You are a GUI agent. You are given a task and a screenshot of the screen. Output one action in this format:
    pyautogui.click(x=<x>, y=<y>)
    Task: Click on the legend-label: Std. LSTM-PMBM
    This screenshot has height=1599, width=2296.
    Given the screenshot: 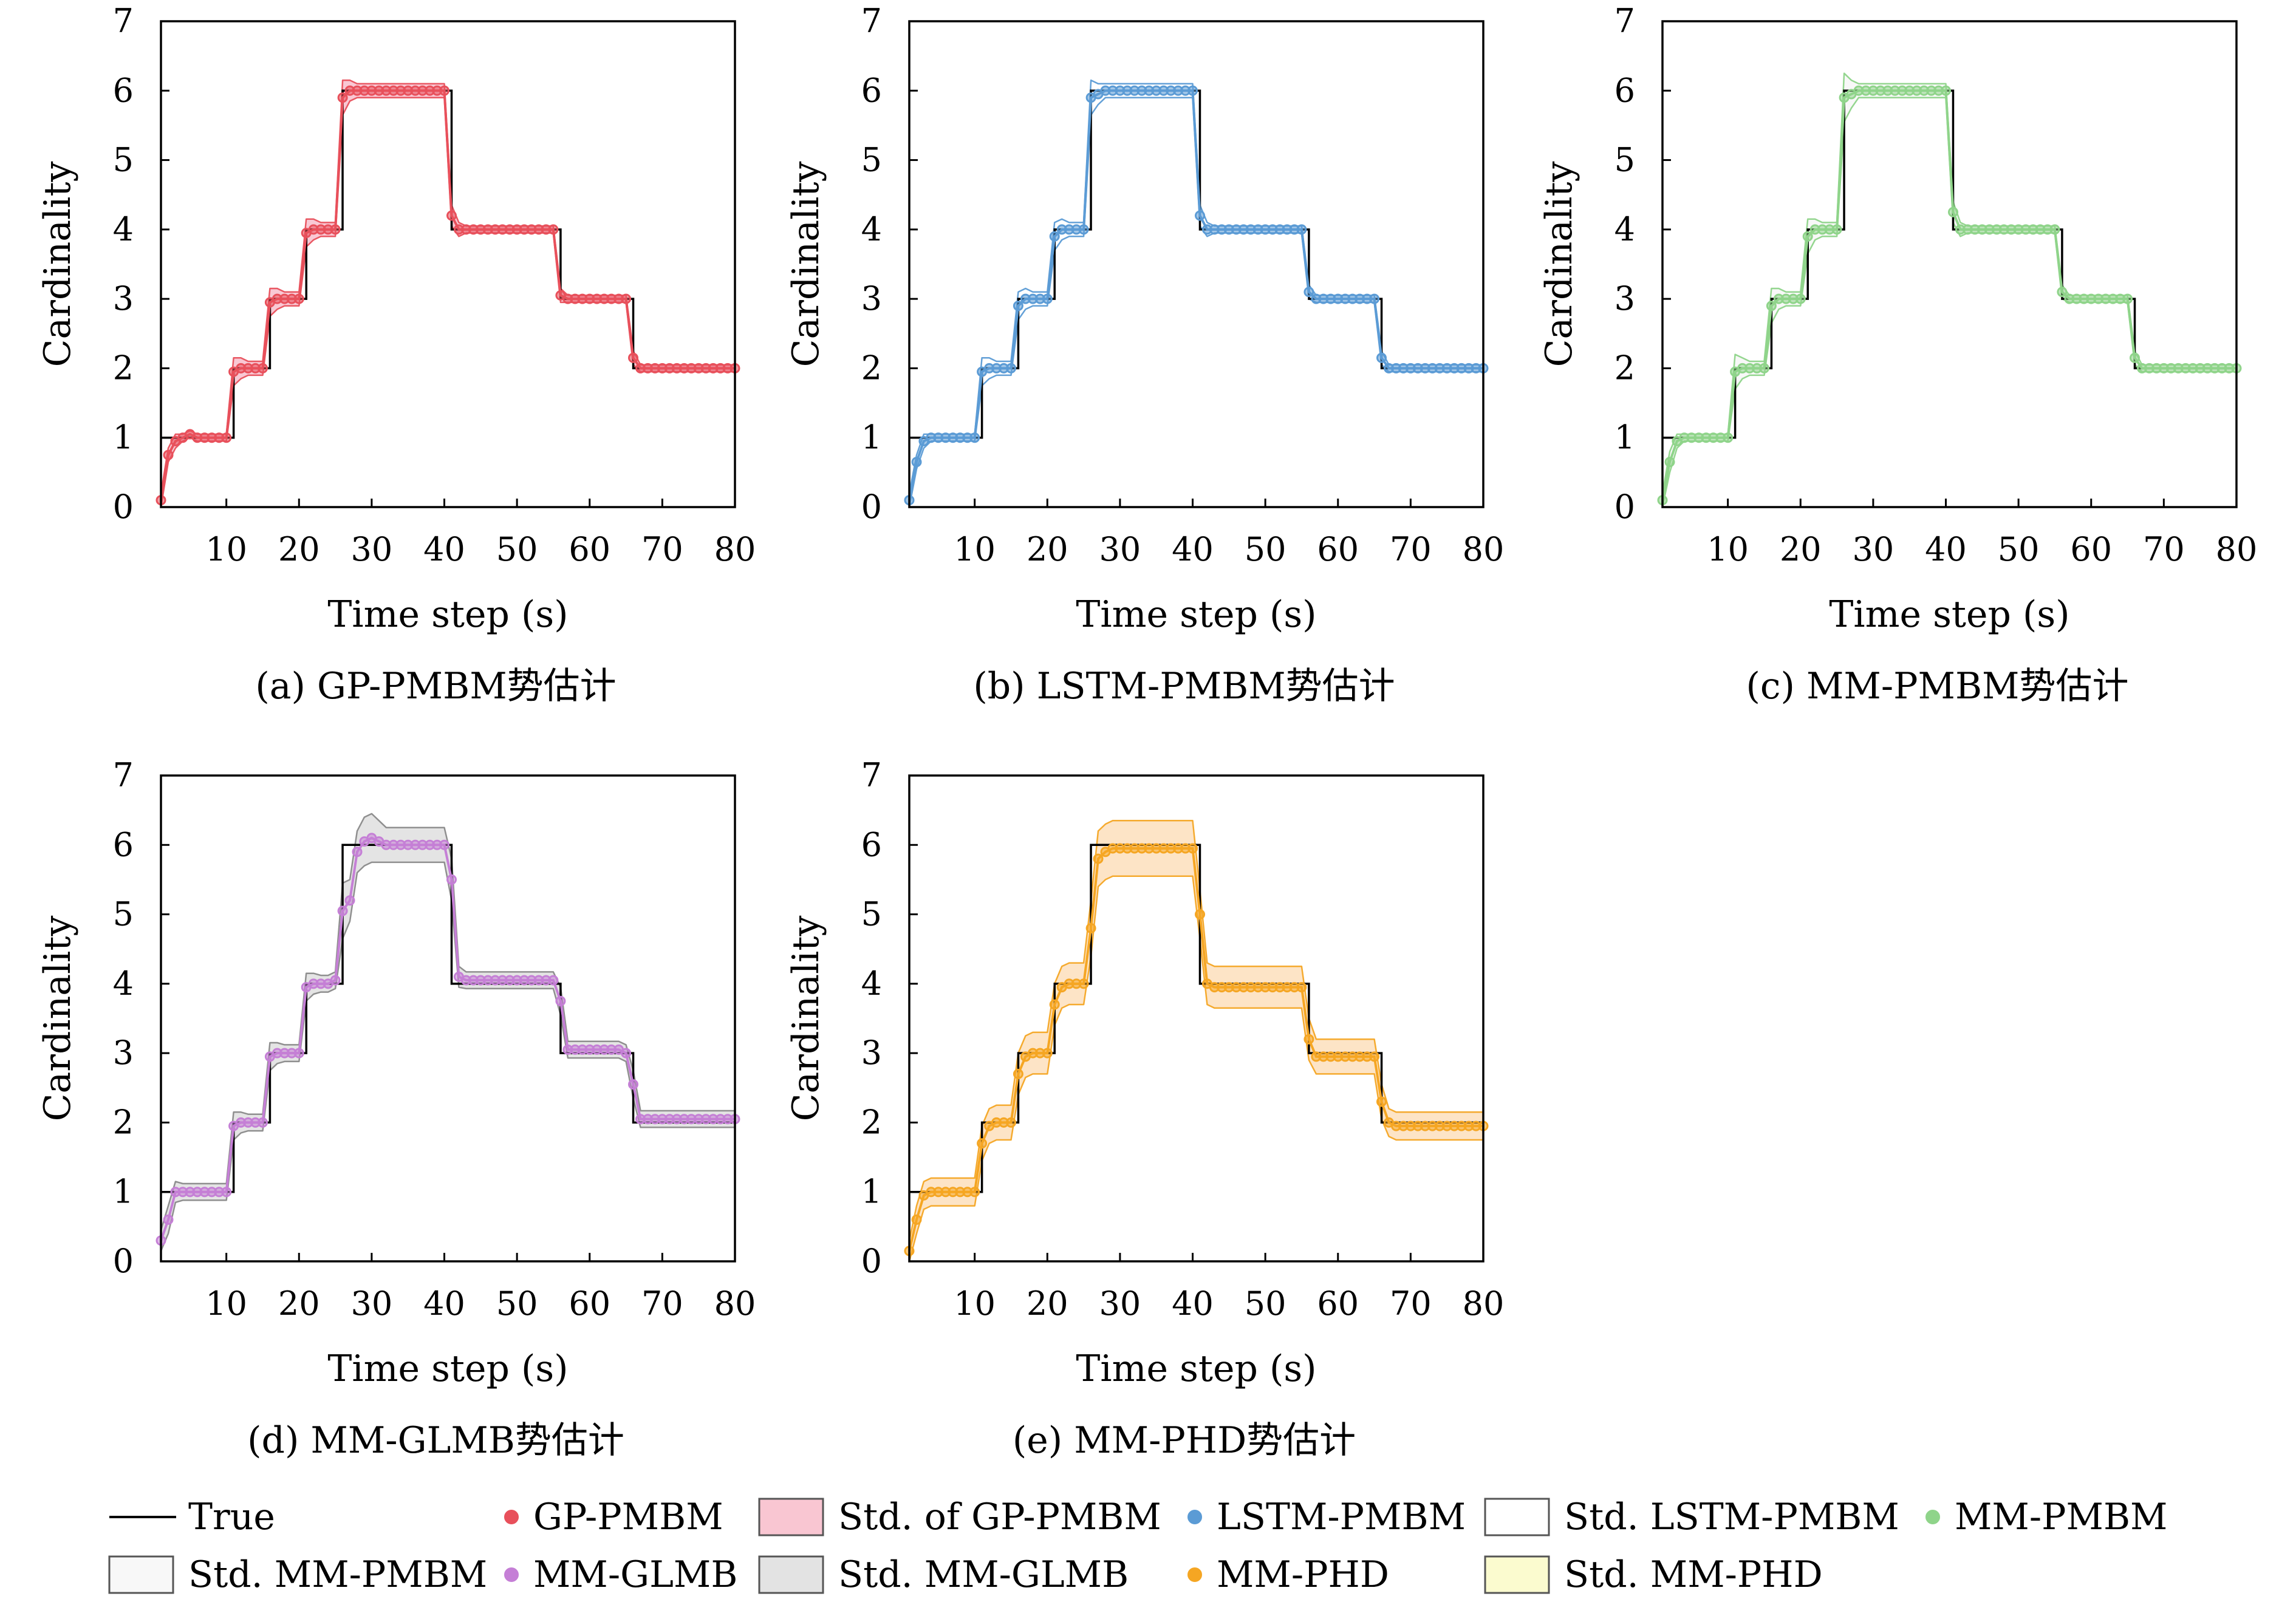 What is the action you would take?
    pyautogui.click(x=1731, y=1517)
    